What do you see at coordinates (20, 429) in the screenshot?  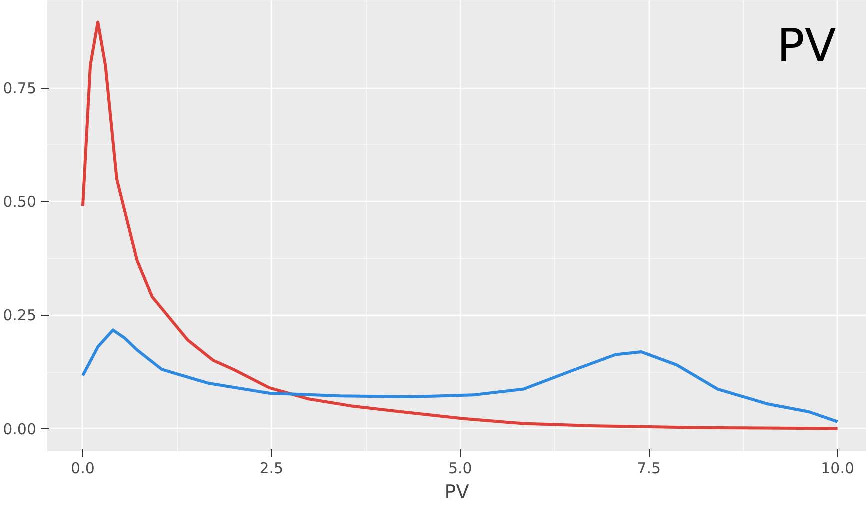 I see `y-tick-label: 0.00` at bounding box center [20, 429].